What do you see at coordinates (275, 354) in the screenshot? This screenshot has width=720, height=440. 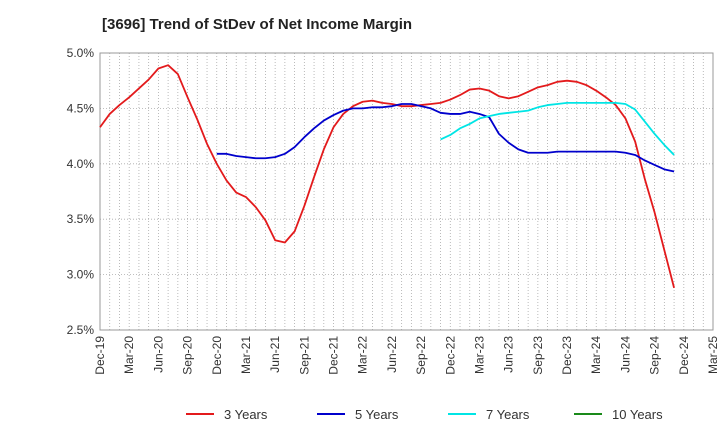 I see `x-tick-label: Jun-21` at bounding box center [275, 354].